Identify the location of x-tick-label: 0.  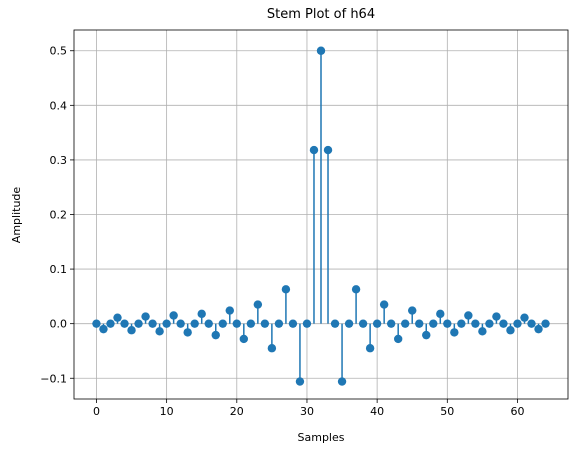
(96, 411).